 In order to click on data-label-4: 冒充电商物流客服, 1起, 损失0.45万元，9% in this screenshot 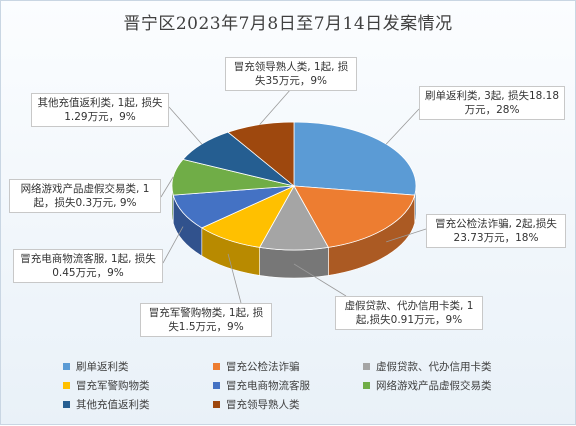, I will do `click(88, 266)`.